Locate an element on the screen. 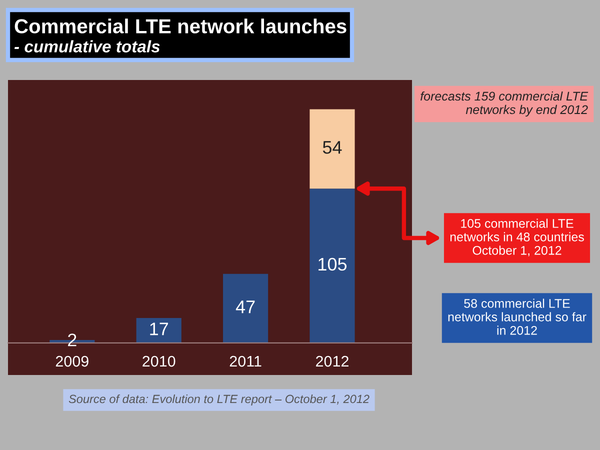  data-label: 47 is located at coordinates (245, 307).